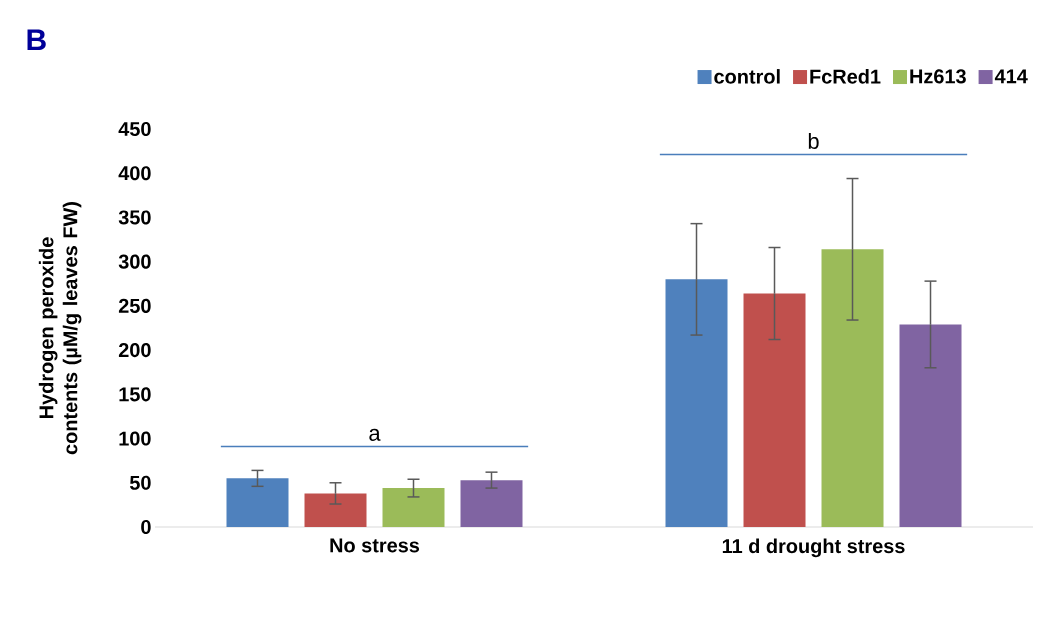 This screenshot has width=1040, height=626. What do you see at coordinates (134, 350) in the screenshot?
I see `y-tick-label: 200` at bounding box center [134, 350].